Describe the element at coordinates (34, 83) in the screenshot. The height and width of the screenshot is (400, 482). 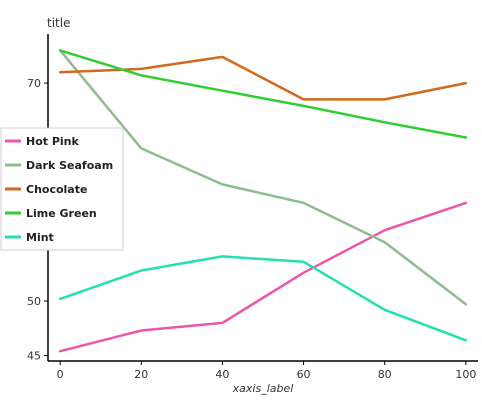
I see `y-tick-label-5: 70` at that location.